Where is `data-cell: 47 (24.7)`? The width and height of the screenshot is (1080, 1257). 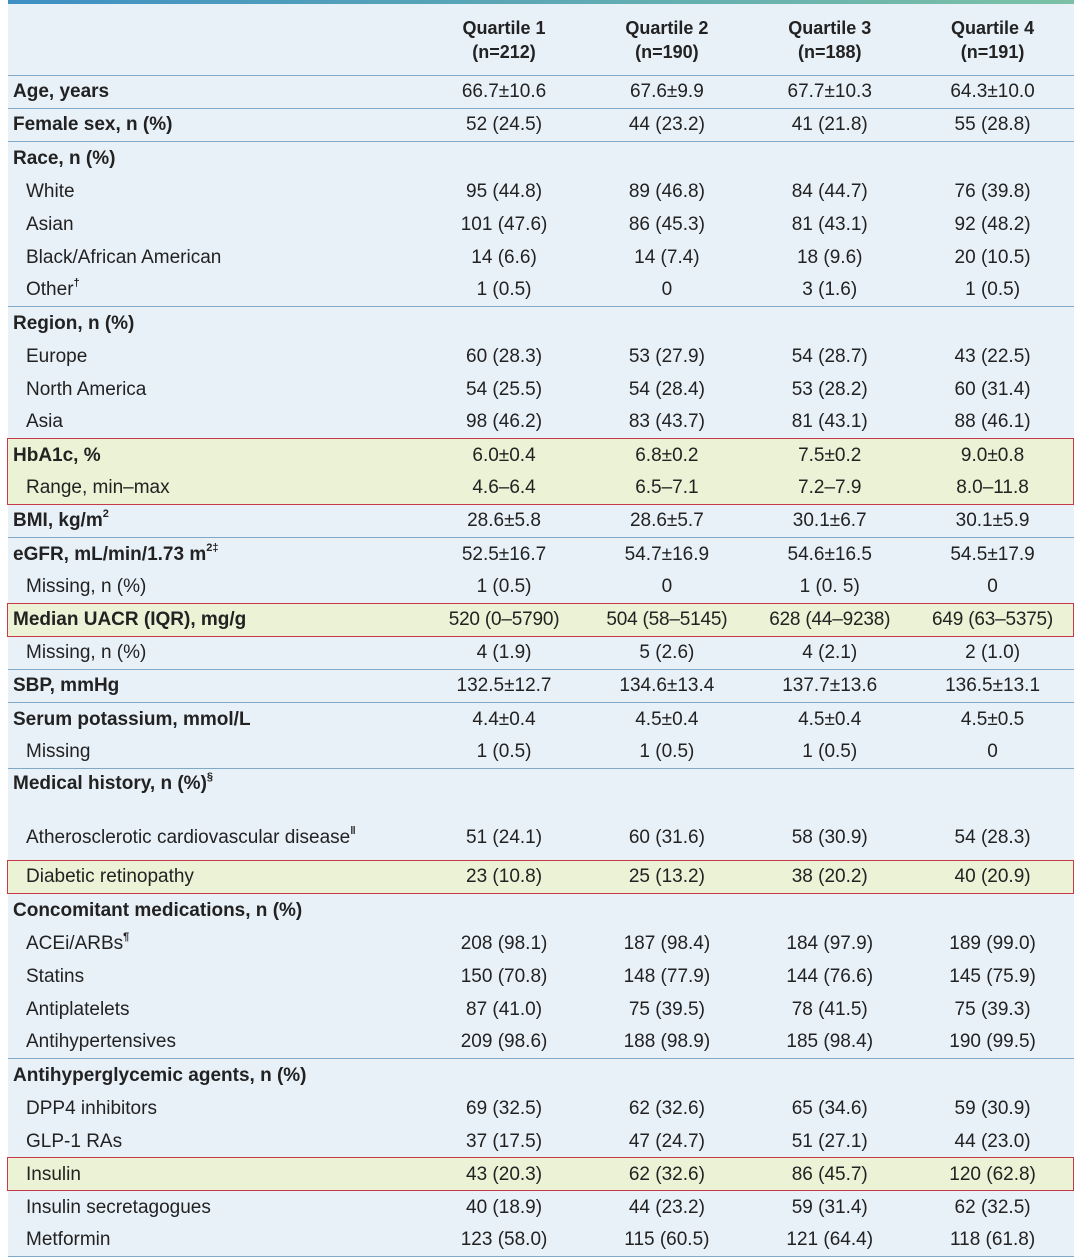
data-cell: 47 (24.7) is located at coordinates (666, 1141).